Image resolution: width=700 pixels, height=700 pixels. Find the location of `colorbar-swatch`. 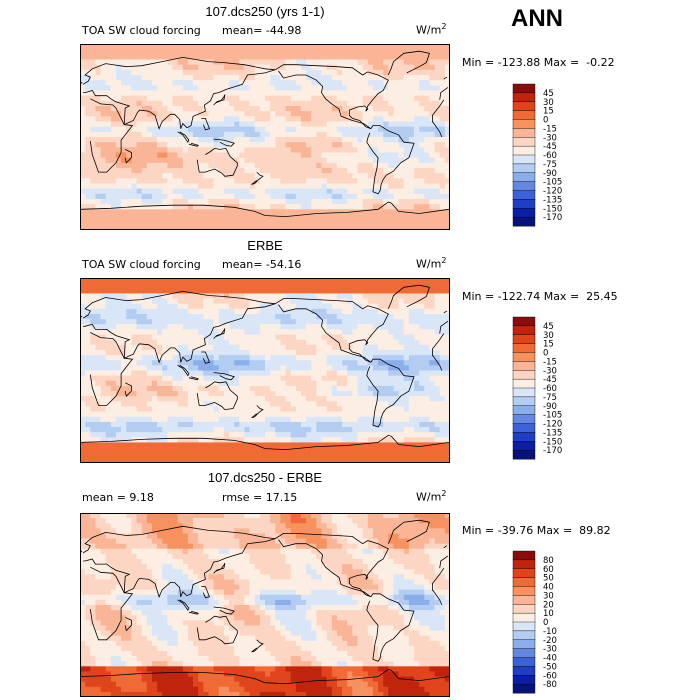

colorbar-swatch is located at coordinates (524, 142).